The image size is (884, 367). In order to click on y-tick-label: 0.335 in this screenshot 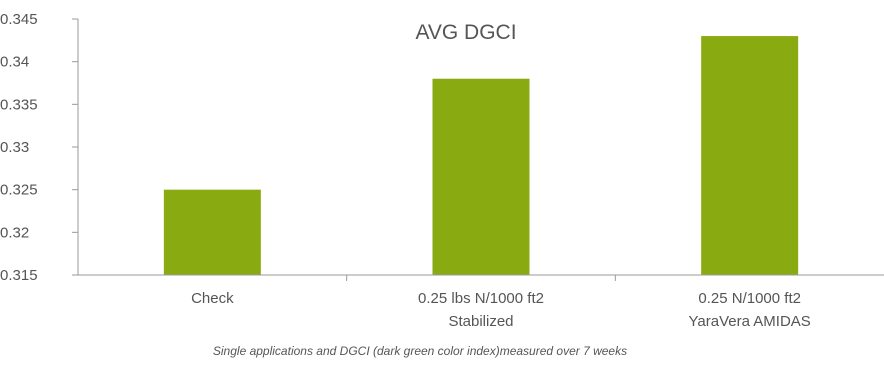, I will do `click(19, 104)`.